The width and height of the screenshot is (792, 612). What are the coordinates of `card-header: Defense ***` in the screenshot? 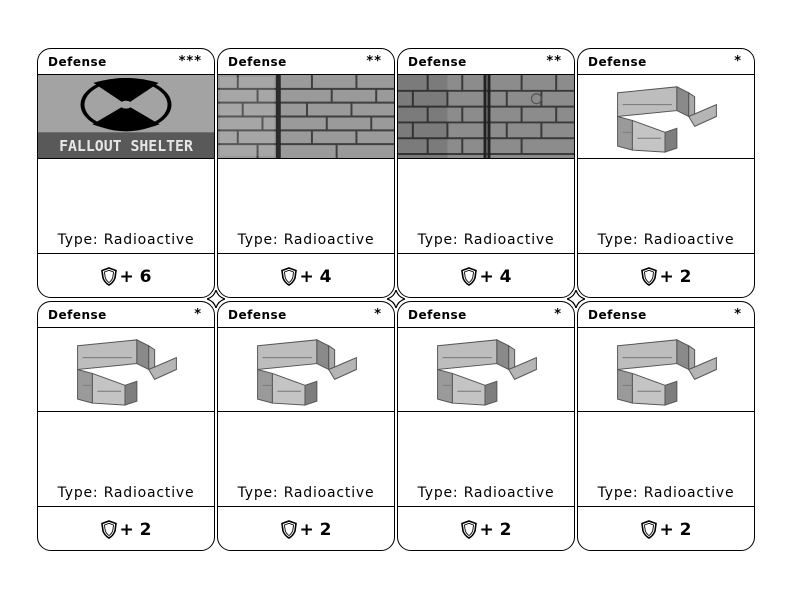 It's located at (126, 62).